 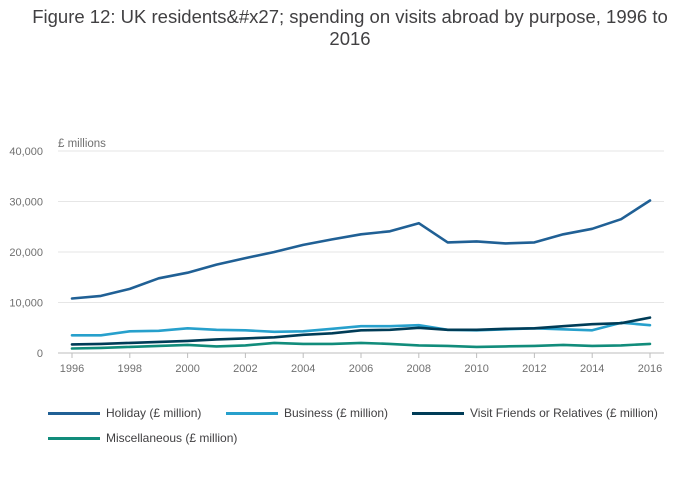 I want to click on x-tick-label: 1998, so click(x=130, y=369).